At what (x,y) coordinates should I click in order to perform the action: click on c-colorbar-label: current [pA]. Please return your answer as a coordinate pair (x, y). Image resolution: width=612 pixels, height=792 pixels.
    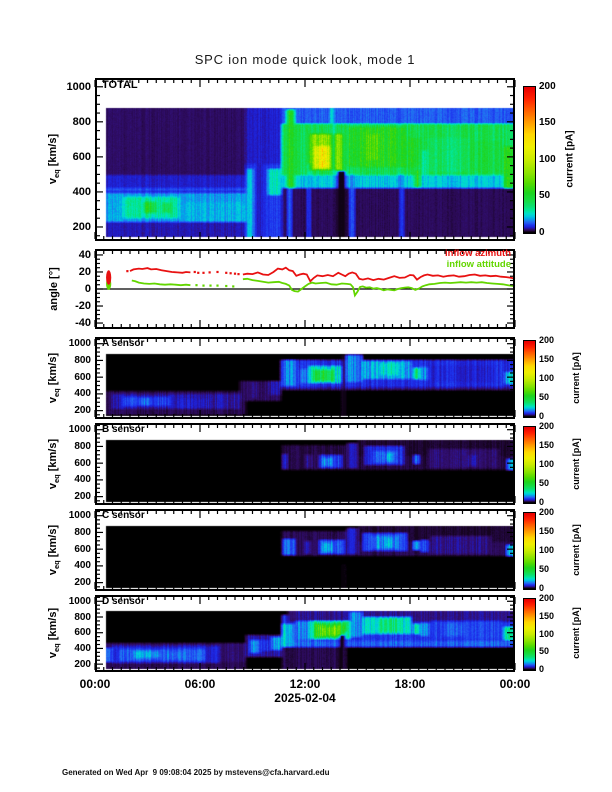
    Looking at the image, I should click on (576, 550).